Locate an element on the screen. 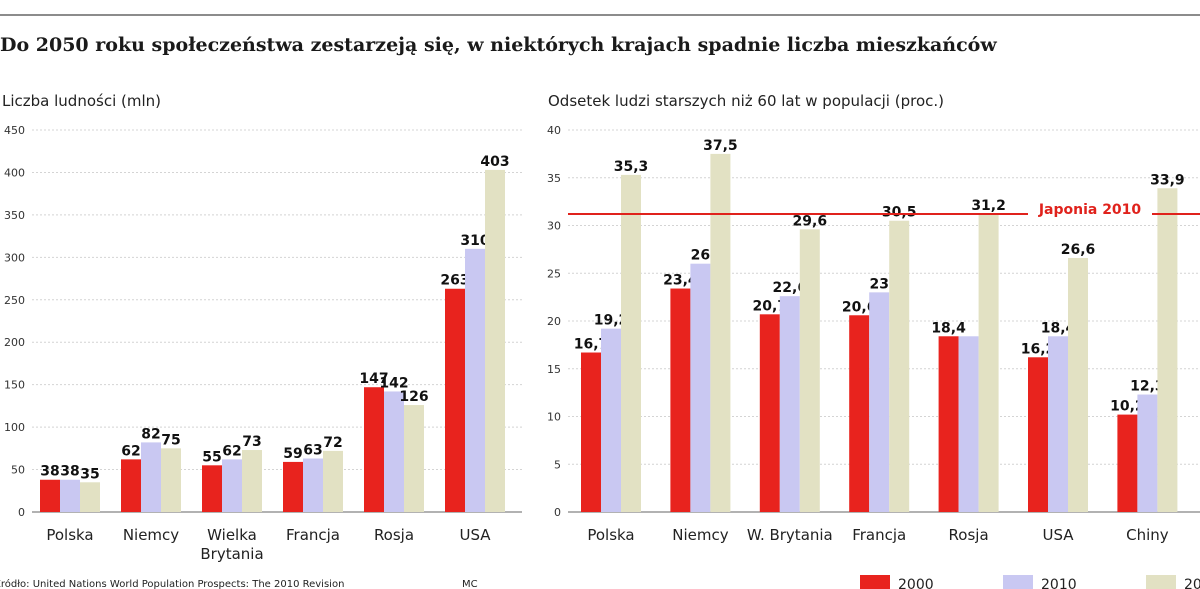 This screenshot has height=589, width=1200. data-label-2000: 20,6 is located at coordinates (859, 307).